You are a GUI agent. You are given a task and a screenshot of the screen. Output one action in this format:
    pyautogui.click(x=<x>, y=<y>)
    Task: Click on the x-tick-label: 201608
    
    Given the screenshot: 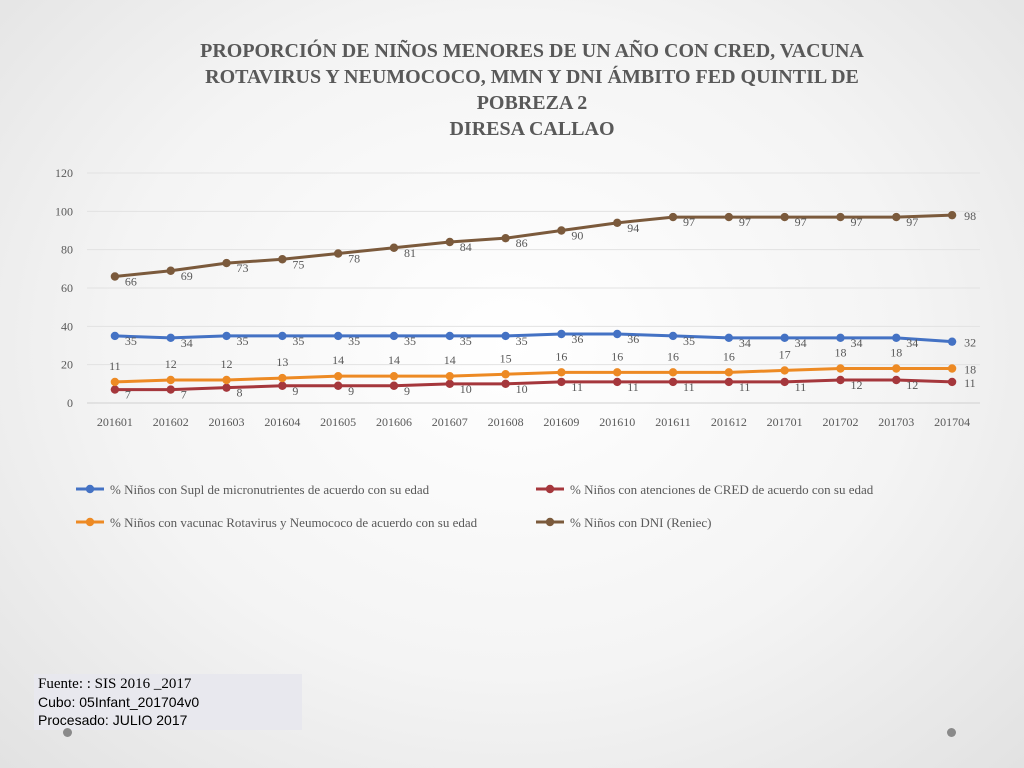 What is the action you would take?
    pyautogui.click(x=506, y=422)
    